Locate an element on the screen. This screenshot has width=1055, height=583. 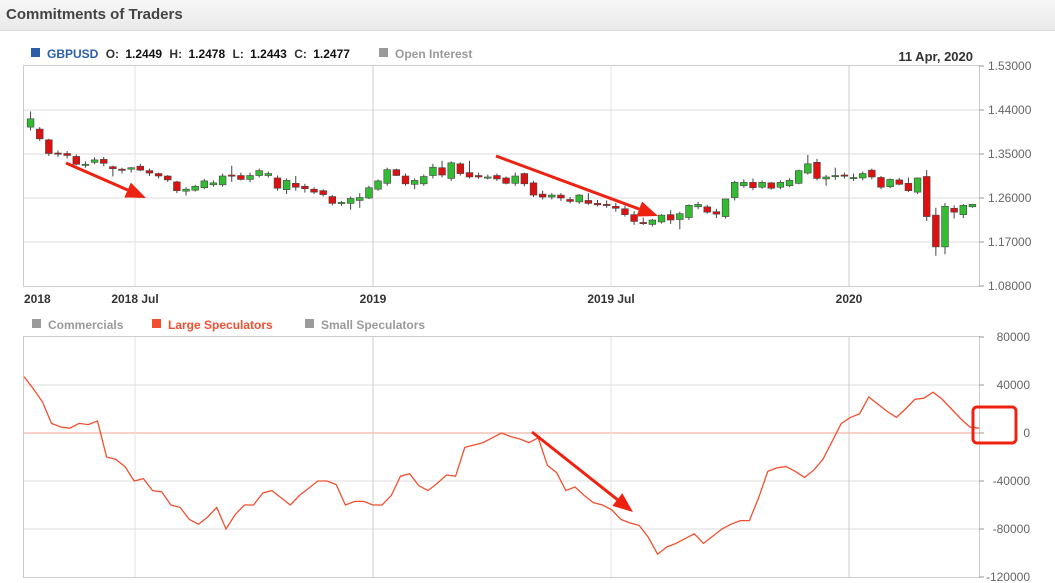
symbol-square-icon is located at coordinates (35, 52).